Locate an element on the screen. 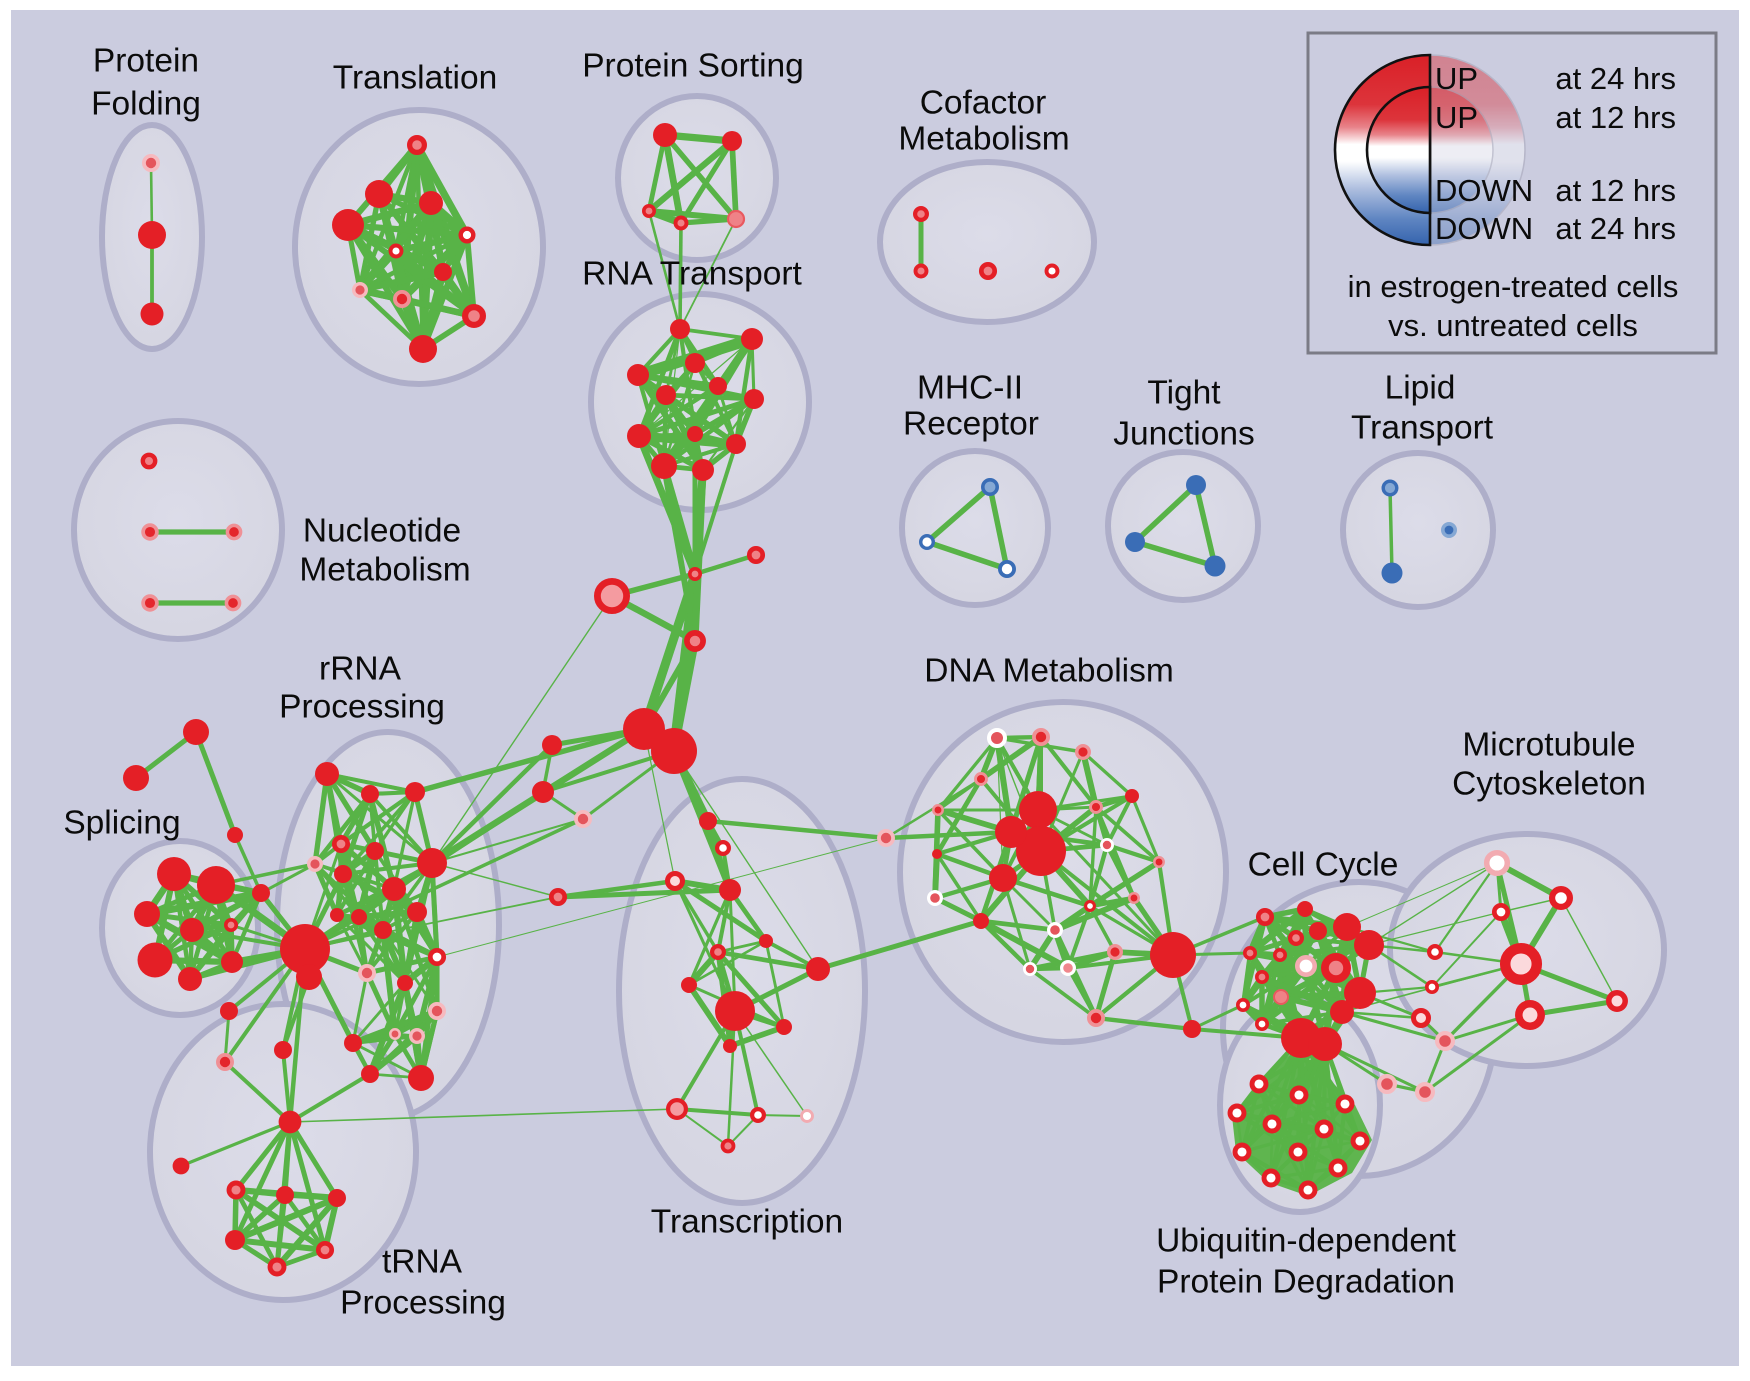  svg-text: tRNA is located at coordinates (422, 1262).